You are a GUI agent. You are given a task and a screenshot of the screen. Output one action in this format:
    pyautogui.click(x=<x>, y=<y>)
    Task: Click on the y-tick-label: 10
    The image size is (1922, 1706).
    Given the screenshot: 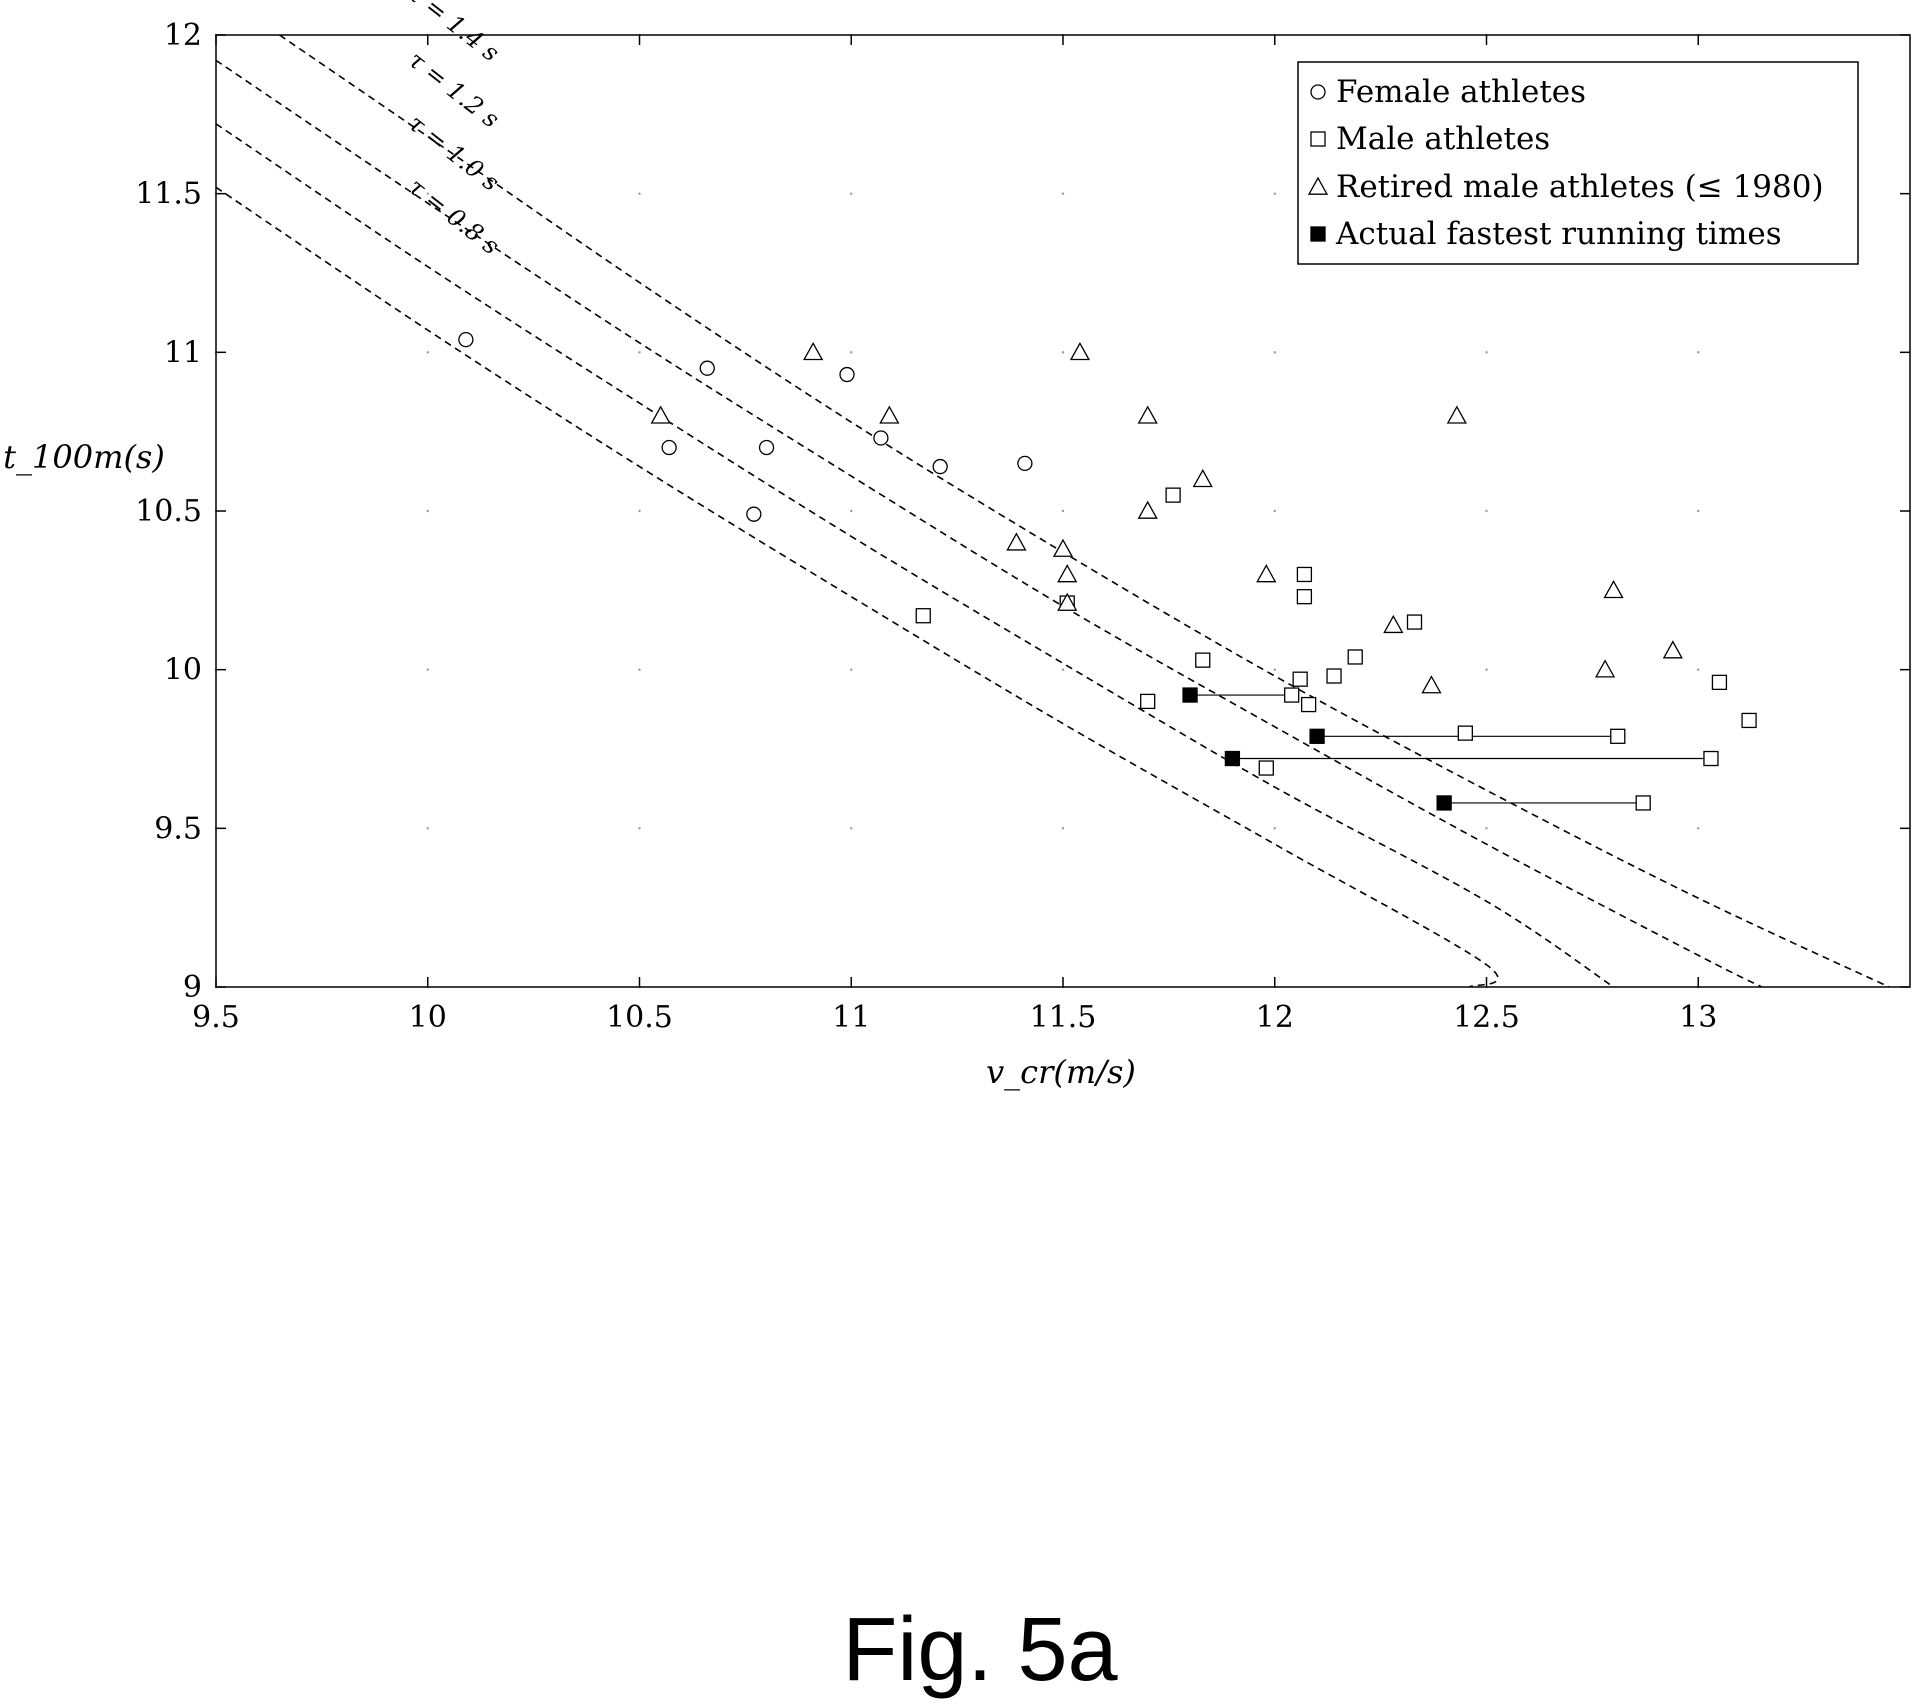 What is the action you would take?
    pyautogui.click(x=183, y=670)
    